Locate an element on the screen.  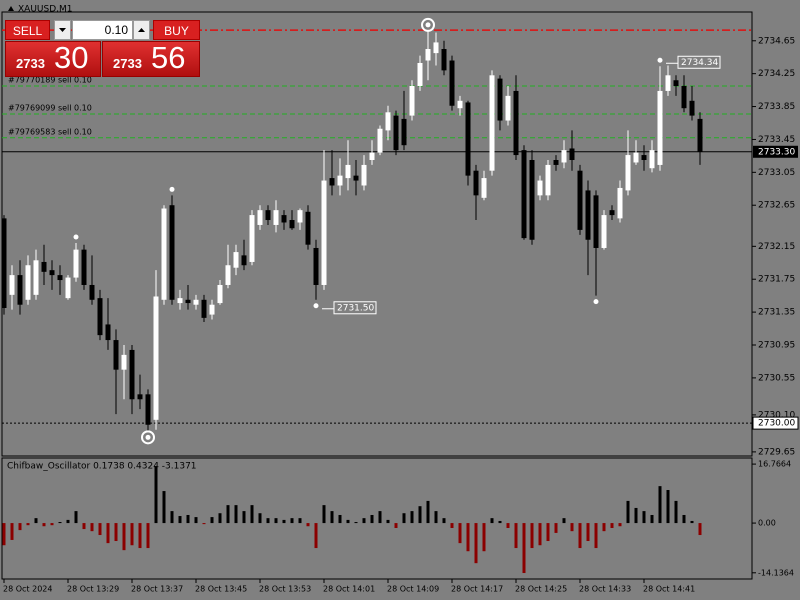
order-label: #79769099 sell 0.10 is located at coordinates (50, 107).